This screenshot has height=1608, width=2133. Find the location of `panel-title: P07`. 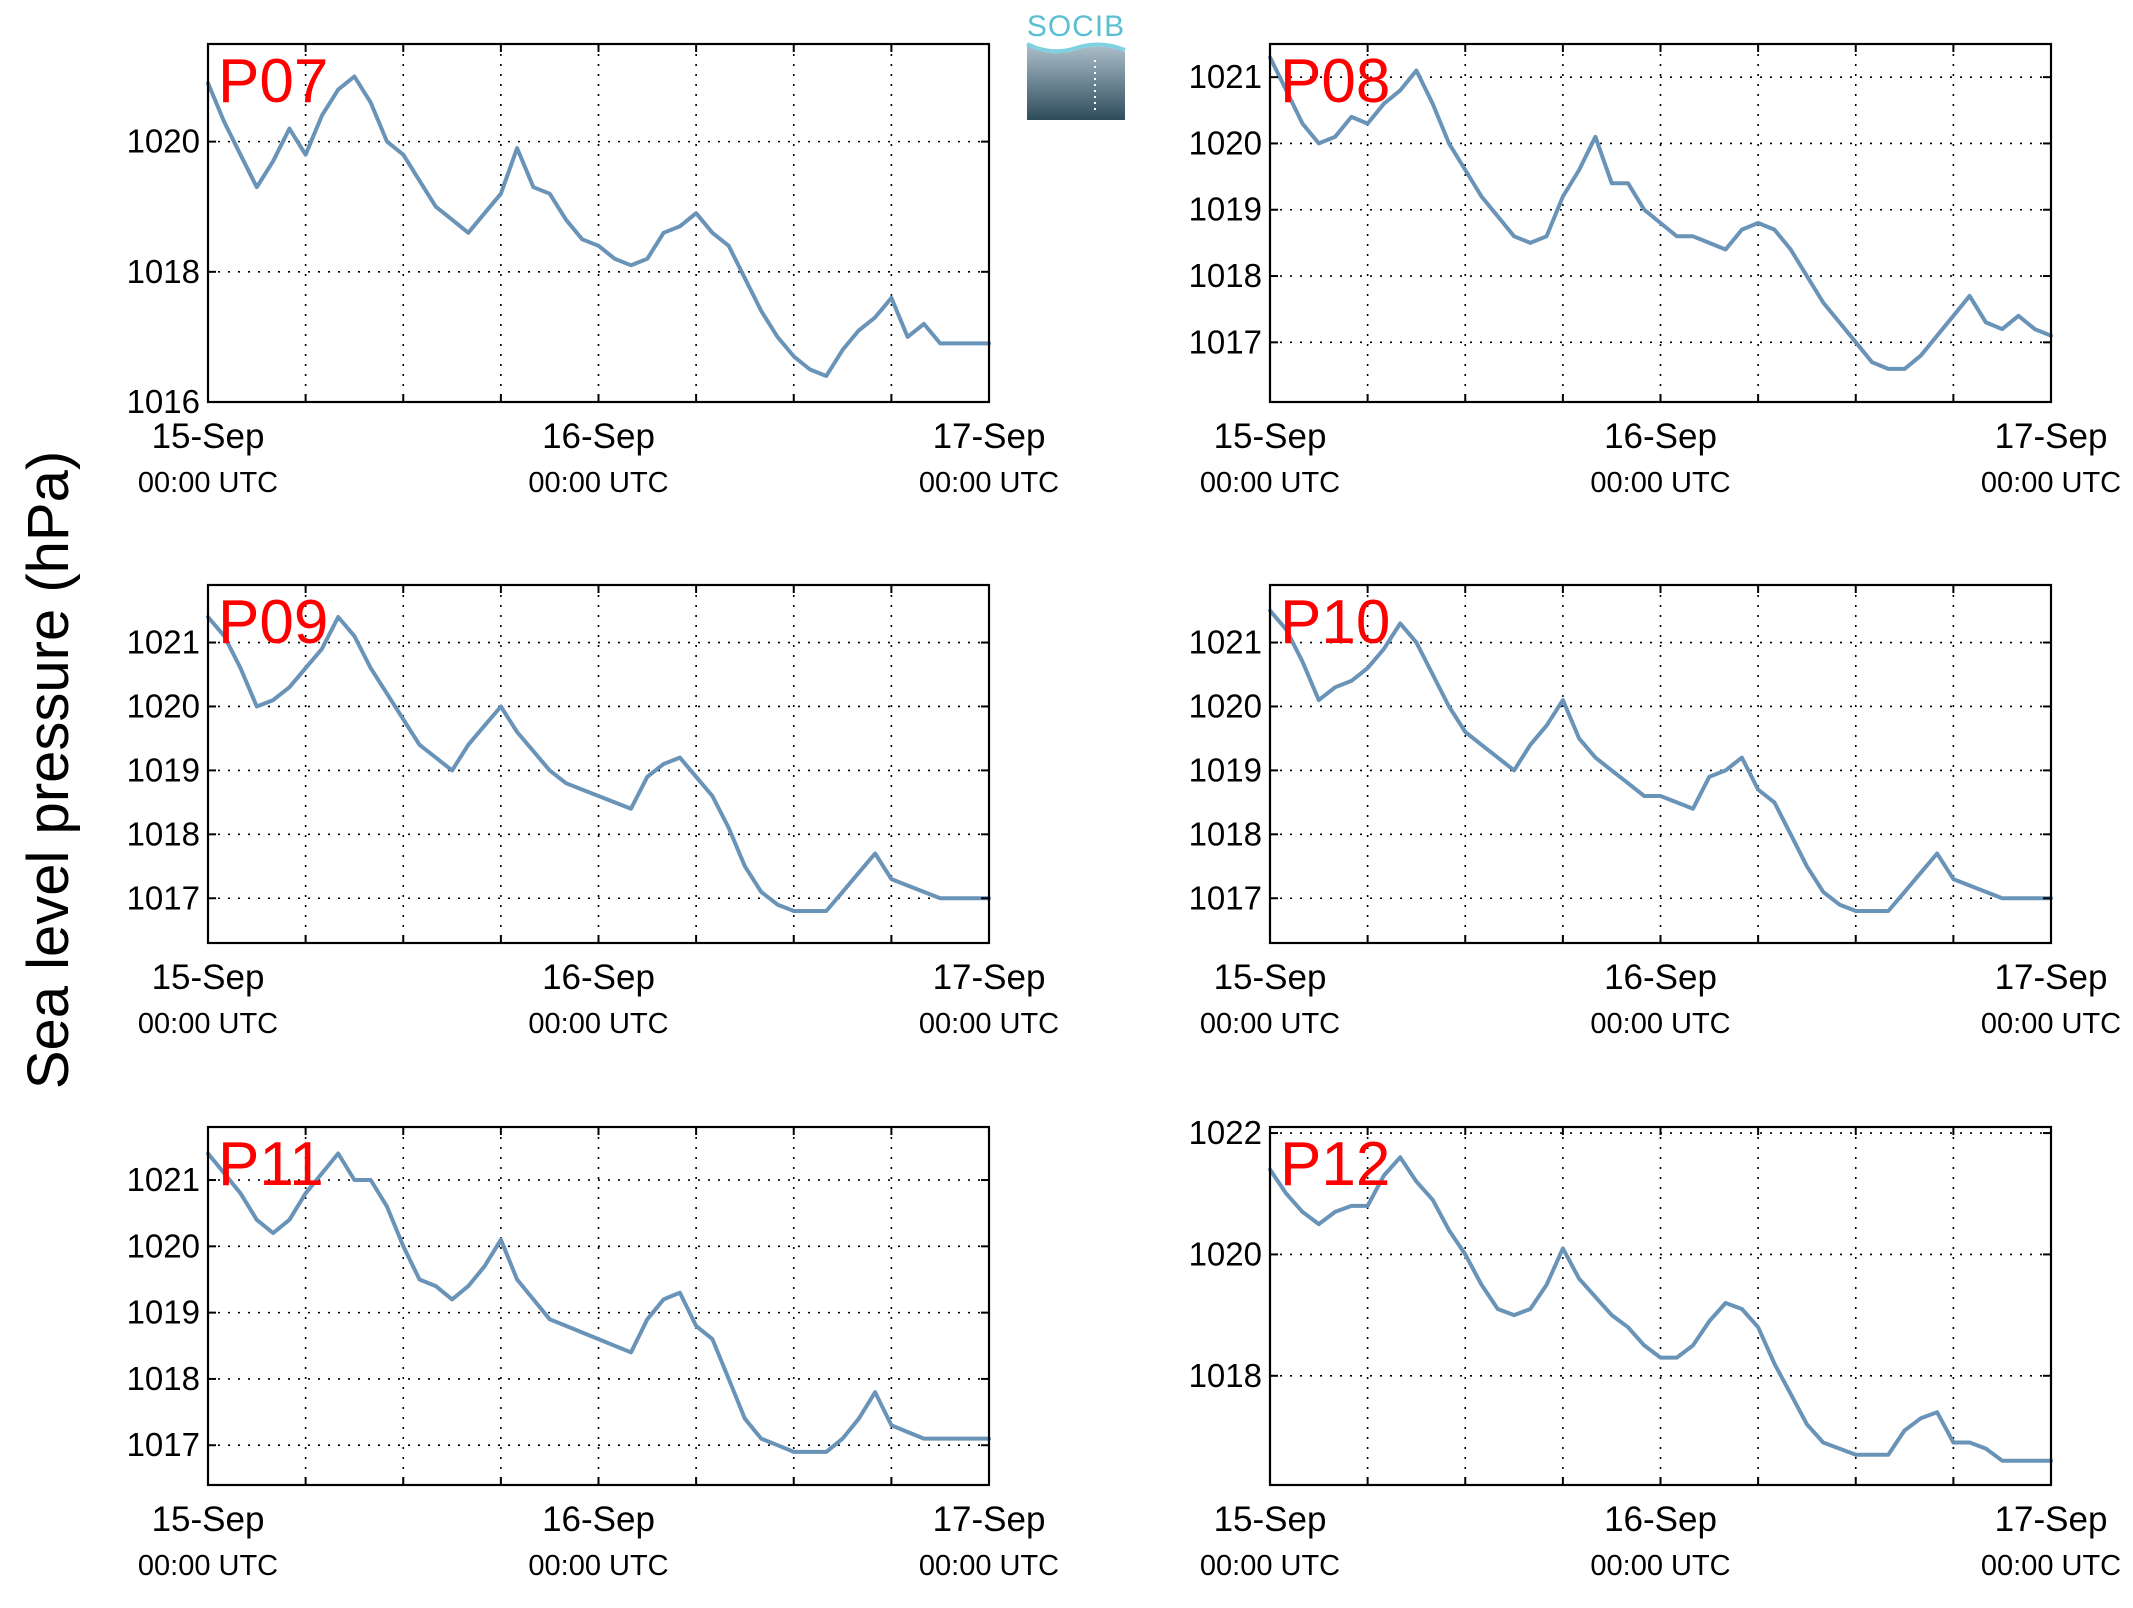

panel-title: P07 is located at coordinates (273, 81).